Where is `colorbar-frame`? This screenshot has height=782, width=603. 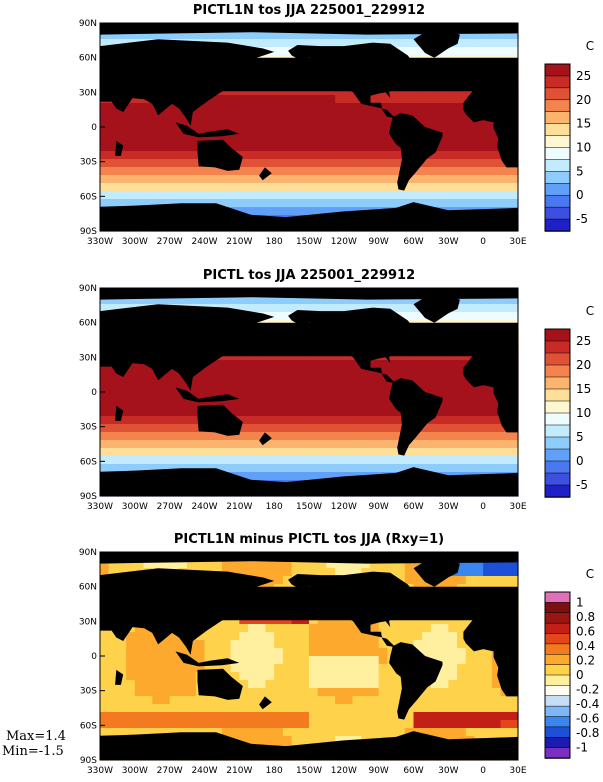
colorbar-frame is located at coordinates (557, 147).